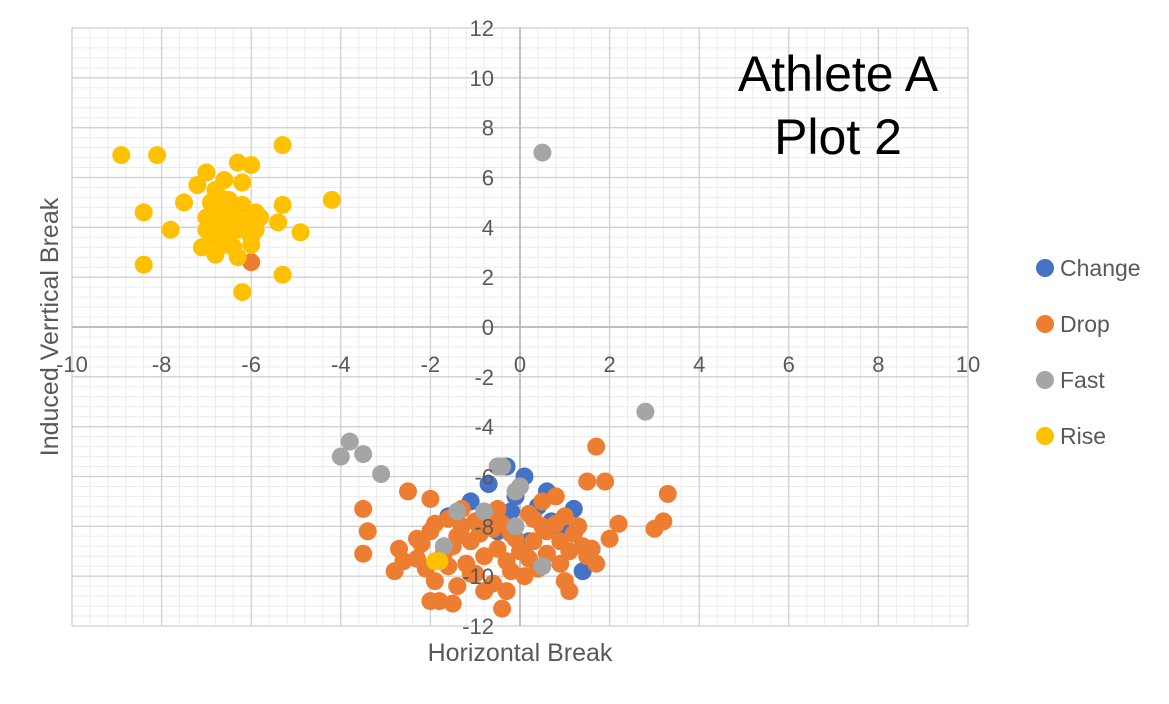 This screenshot has width=1169, height=704. I want to click on y-tick-label: -2, so click(484, 377).